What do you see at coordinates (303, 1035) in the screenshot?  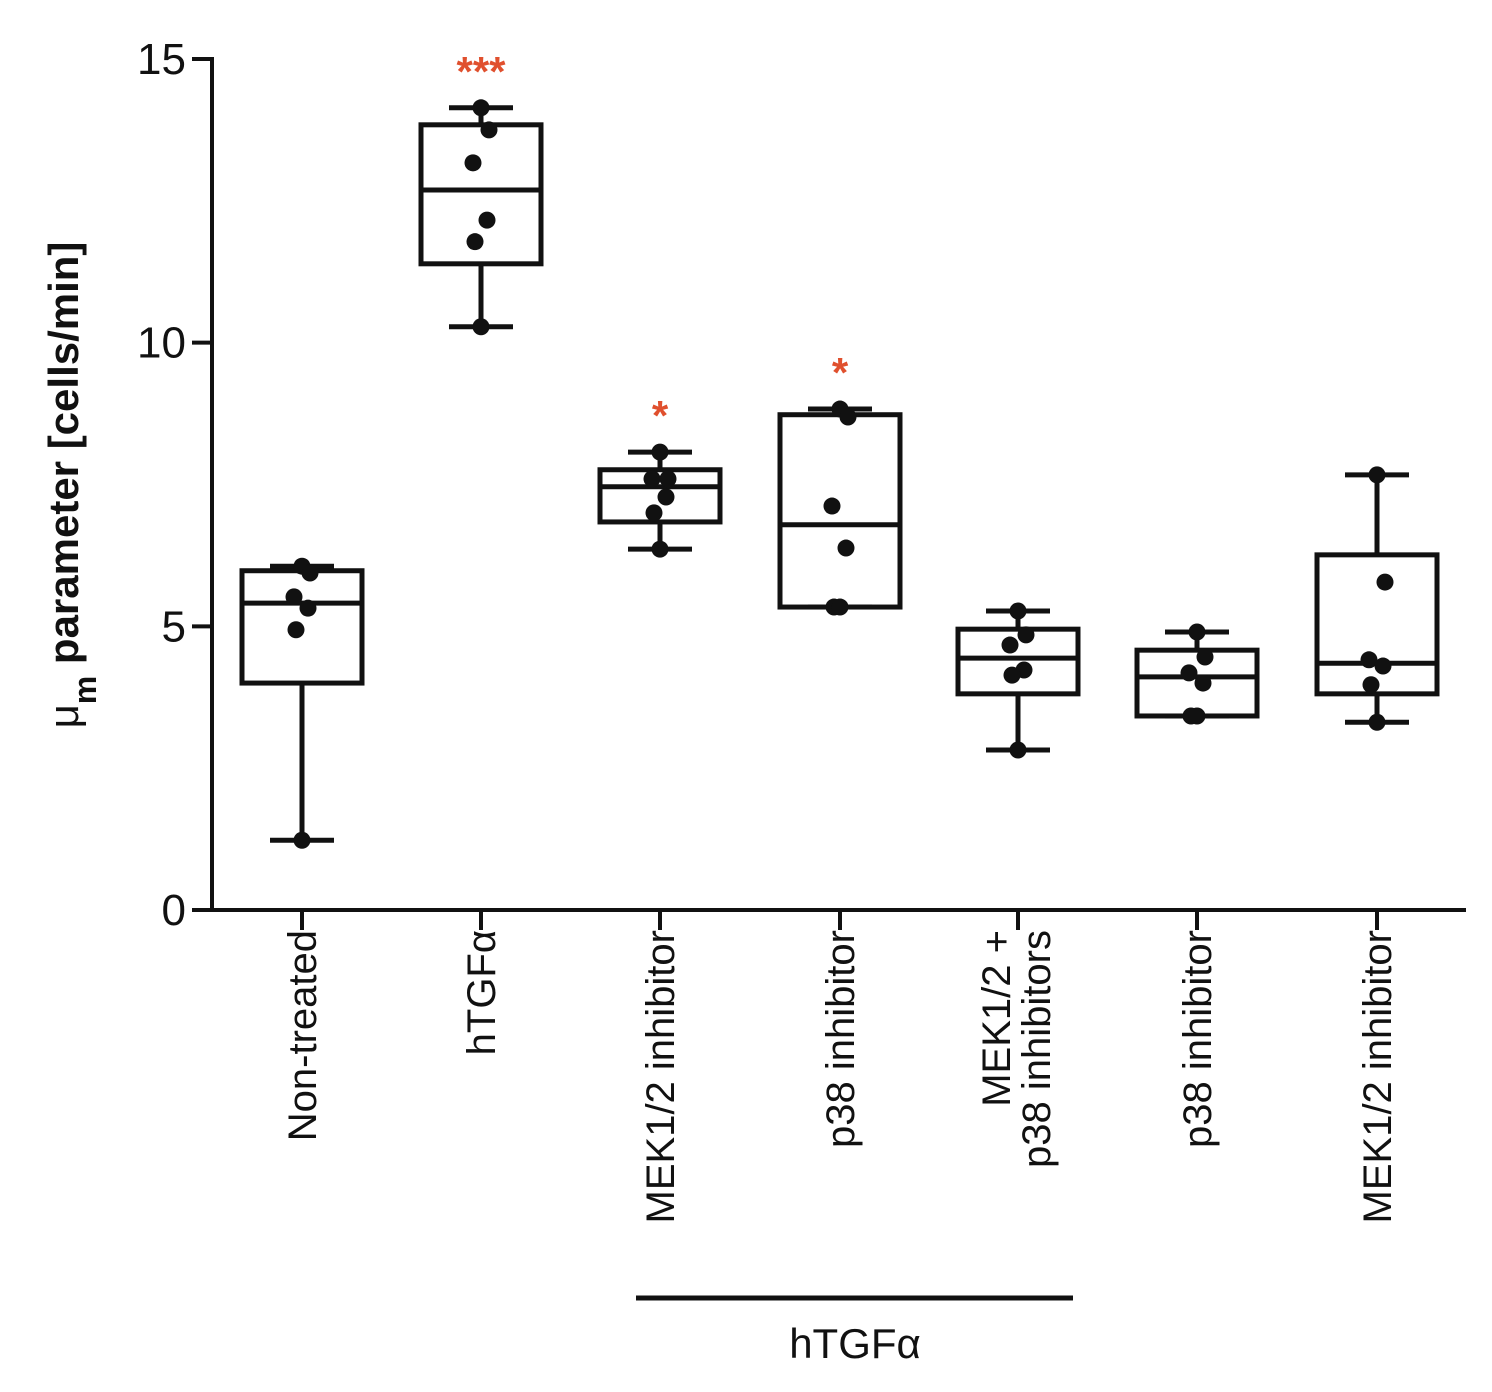 I see `category-label: Non-treated` at bounding box center [303, 1035].